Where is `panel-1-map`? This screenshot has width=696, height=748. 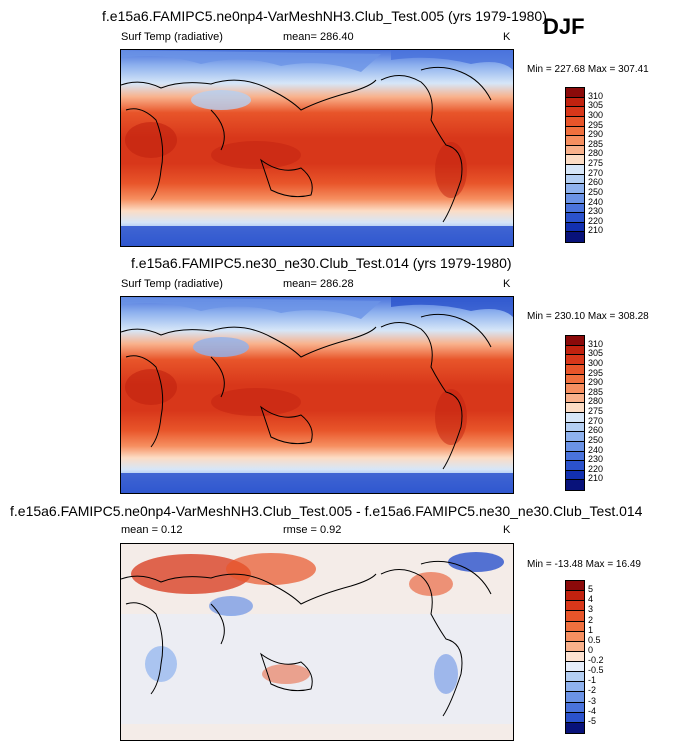 panel-1-map is located at coordinates (317, 148).